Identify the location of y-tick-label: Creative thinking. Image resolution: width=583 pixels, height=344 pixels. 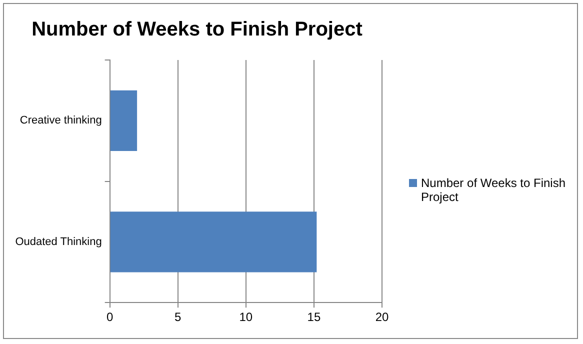
(61, 120).